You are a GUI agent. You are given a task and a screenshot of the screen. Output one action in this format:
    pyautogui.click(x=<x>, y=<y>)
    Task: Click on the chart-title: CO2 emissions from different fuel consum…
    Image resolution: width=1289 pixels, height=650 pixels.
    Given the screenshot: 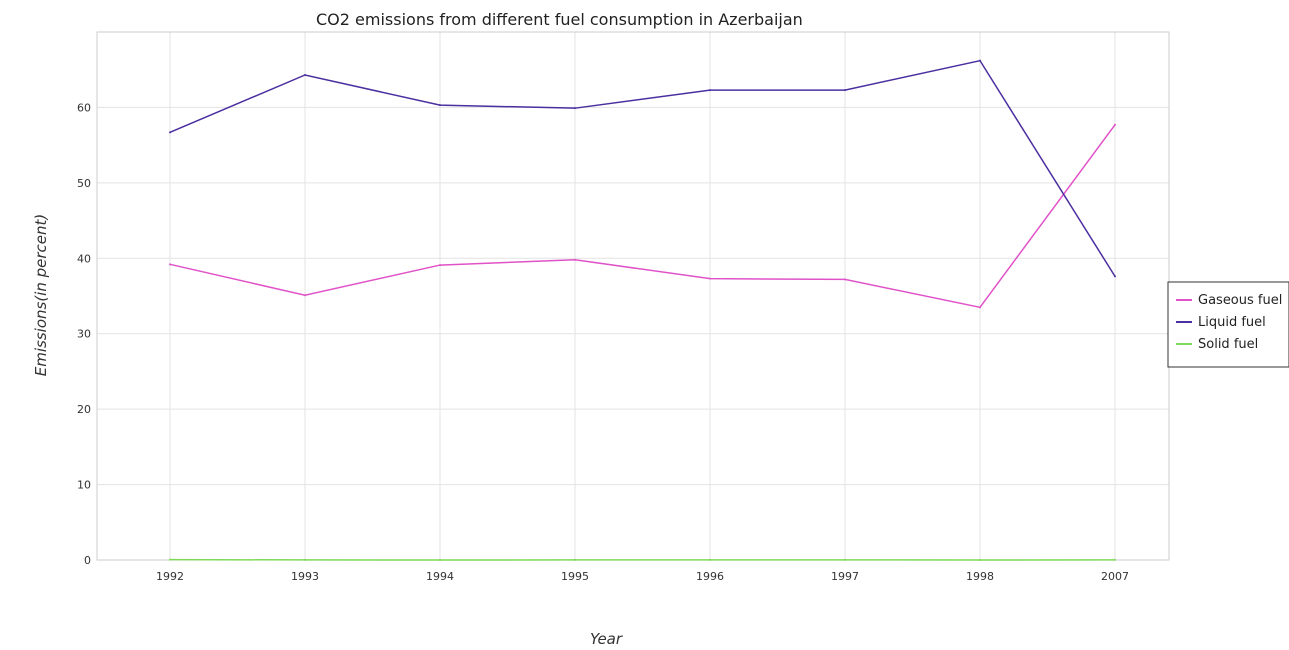 What is the action you would take?
    pyautogui.click(x=559, y=19)
    